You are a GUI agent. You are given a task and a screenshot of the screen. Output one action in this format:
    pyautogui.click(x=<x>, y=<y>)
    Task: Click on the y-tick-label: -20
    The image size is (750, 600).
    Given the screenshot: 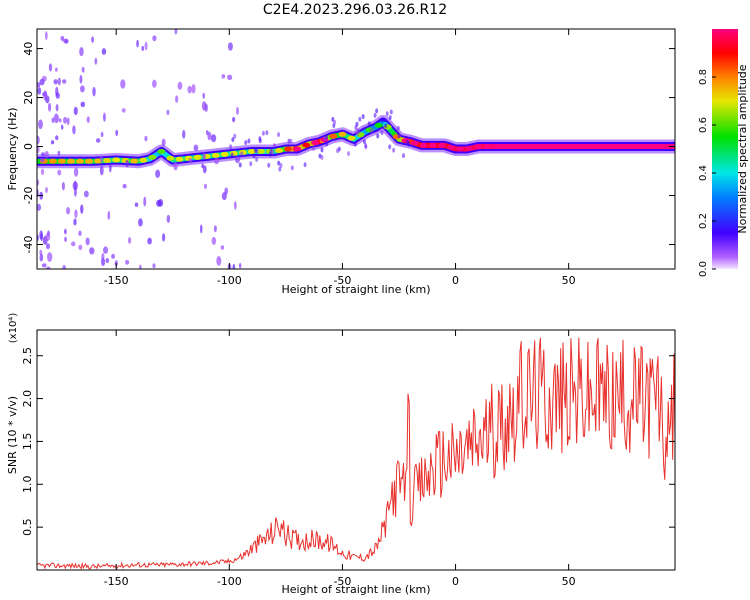 What is the action you would take?
    pyautogui.click(x=28, y=196)
    